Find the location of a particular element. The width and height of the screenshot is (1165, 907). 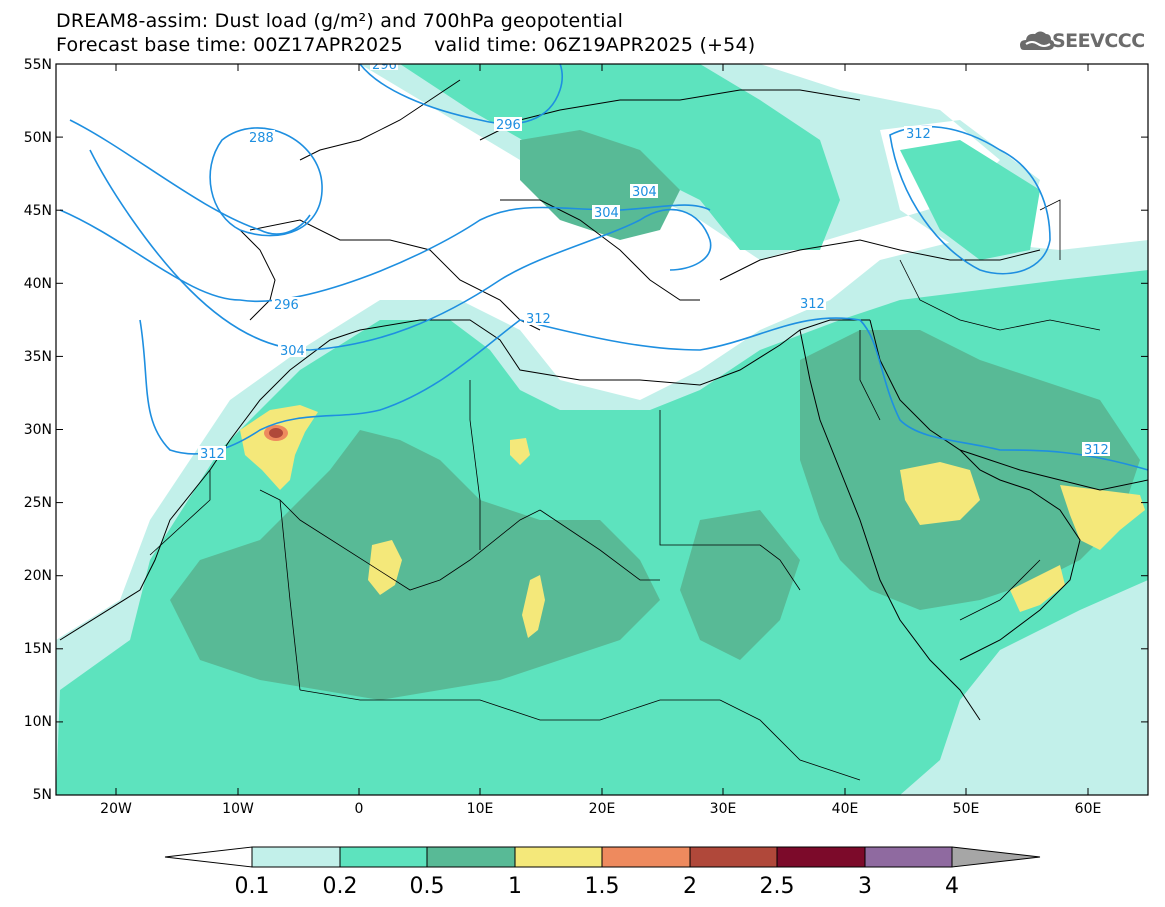

lat-label: 5N is located at coordinates (42, 795).